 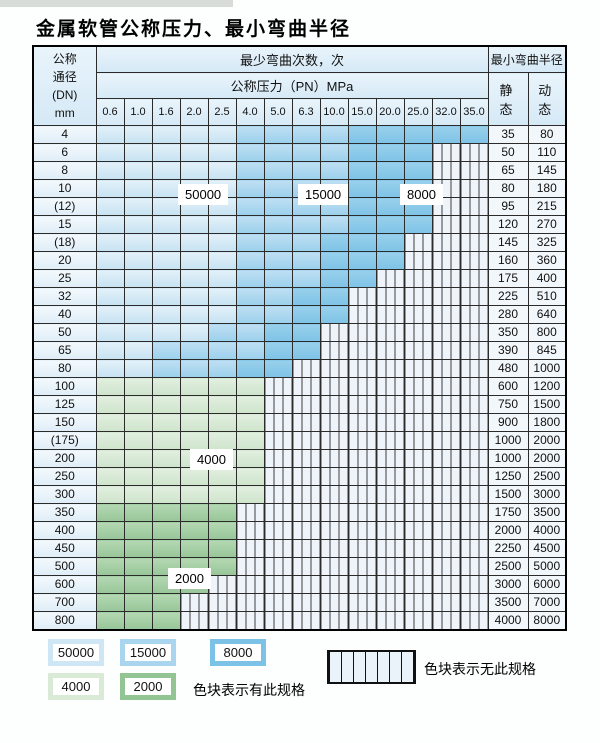 What do you see at coordinates (547, 206) in the screenshot?
I see `dynamic-radius-value: 215` at bounding box center [547, 206].